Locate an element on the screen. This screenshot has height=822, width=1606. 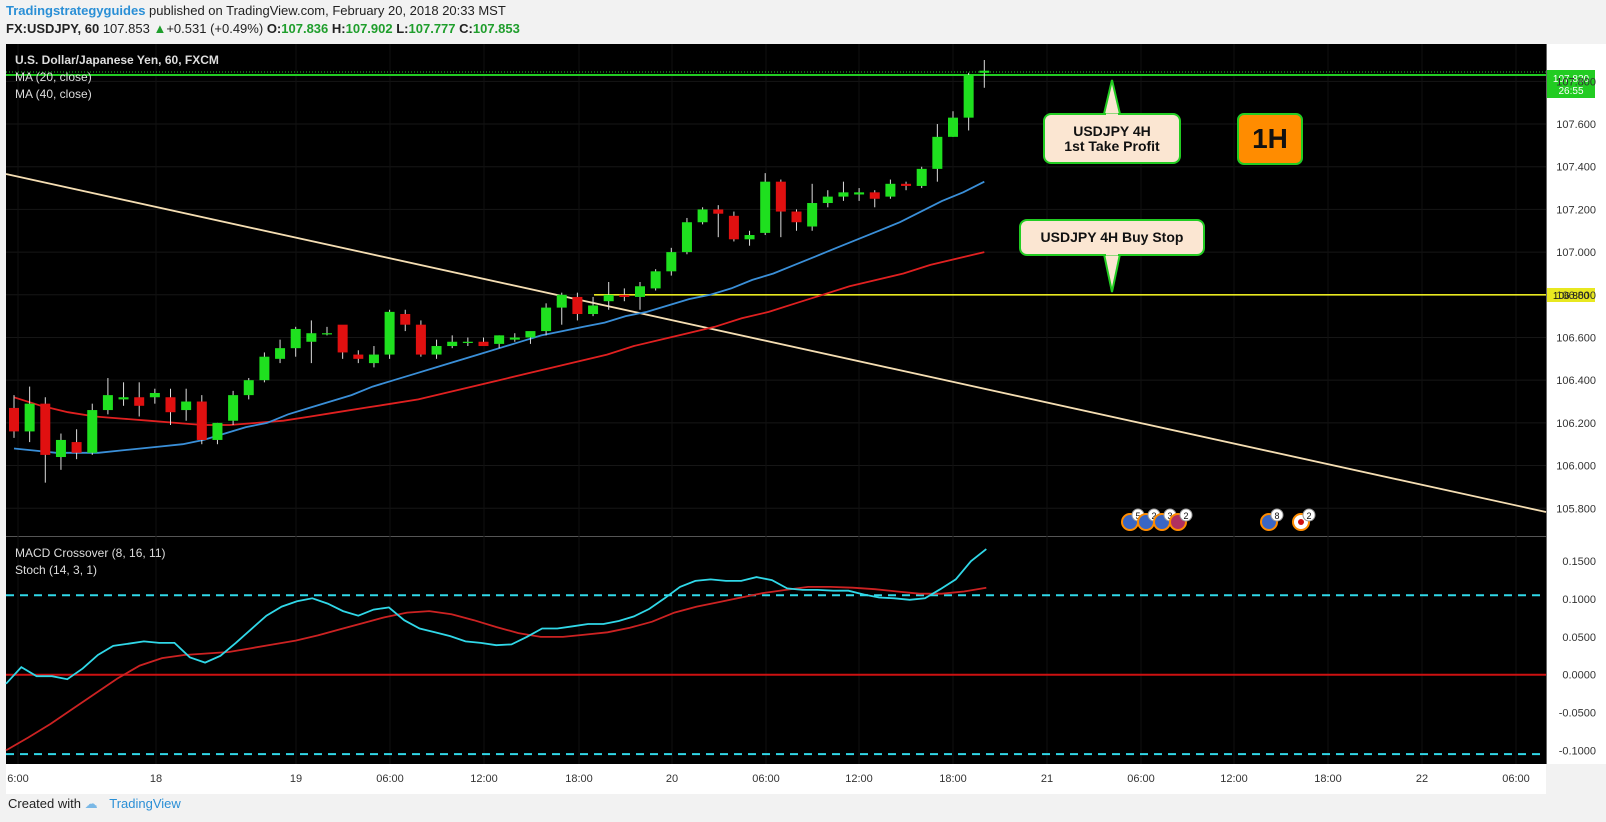
take-profit-line2: 1st Take Profit is located at coordinates (1112, 146).